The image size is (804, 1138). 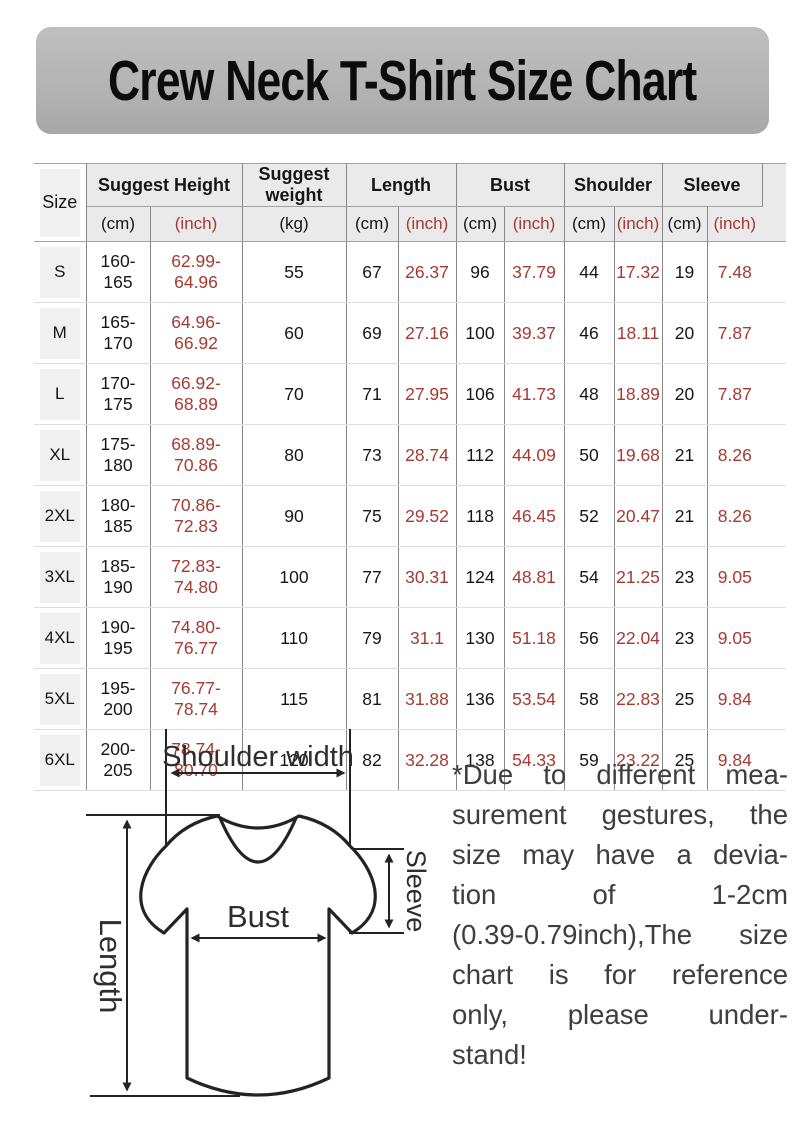 I want to click on value-cell: 54, so click(x=589, y=577).